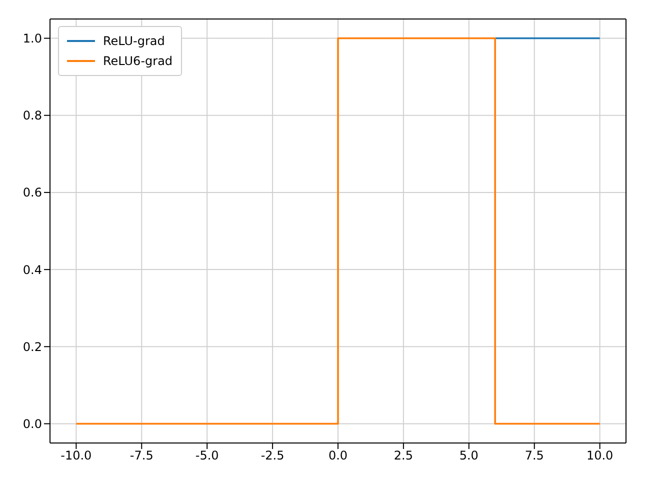 This screenshot has height=487, width=647. Describe the element at coordinates (32, 193) in the screenshot. I see `y-tick-label: 0.6` at that location.